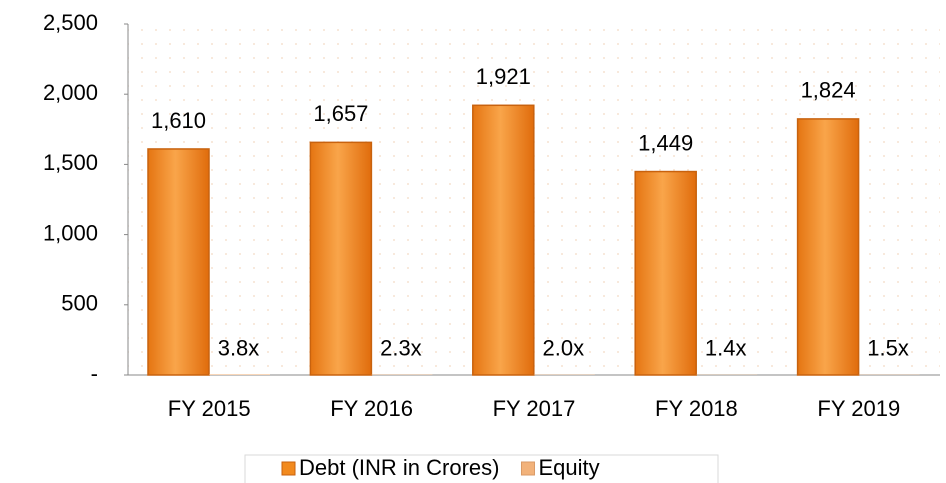 The image size is (946, 483). What do you see at coordinates (401, 347) in the screenshot?
I see `data-label: 2.3x` at bounding box center [401, 347].